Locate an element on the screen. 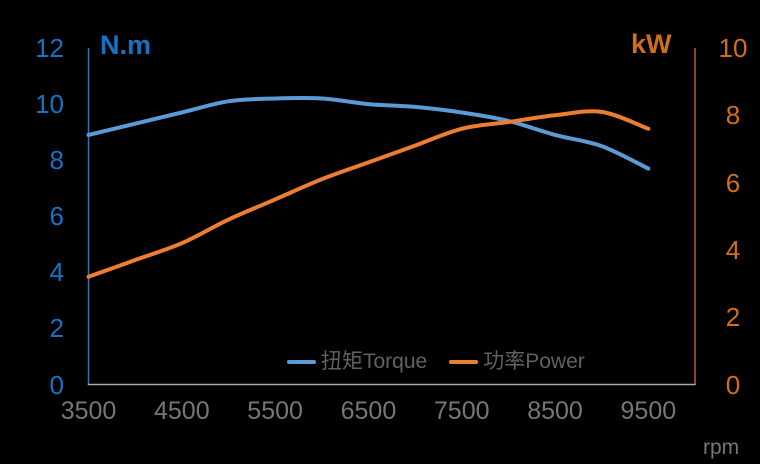 The height and width of the screenshot is (464, 760). power-legend-swatch-icon is located at coordinates (464, 362).